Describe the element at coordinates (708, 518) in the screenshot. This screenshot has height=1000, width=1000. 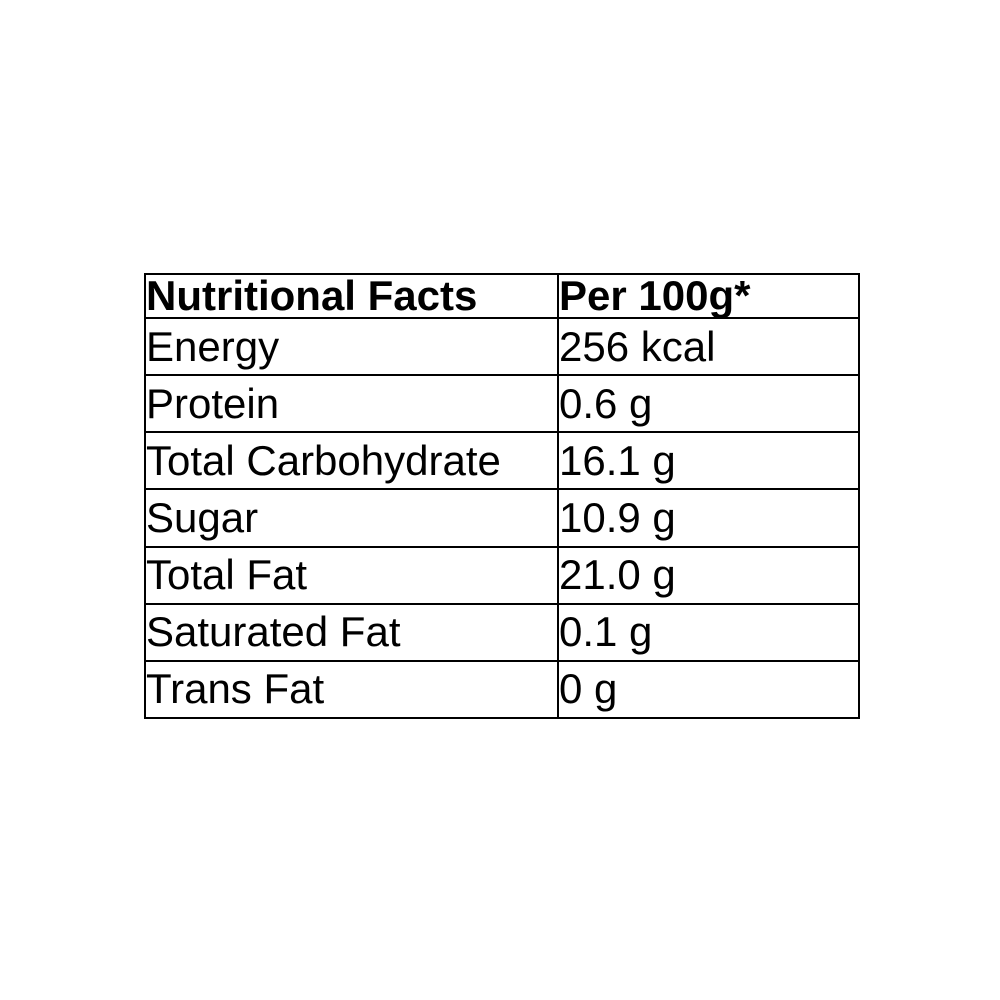
I see `nutrient-value: 10.9 g` at that location.